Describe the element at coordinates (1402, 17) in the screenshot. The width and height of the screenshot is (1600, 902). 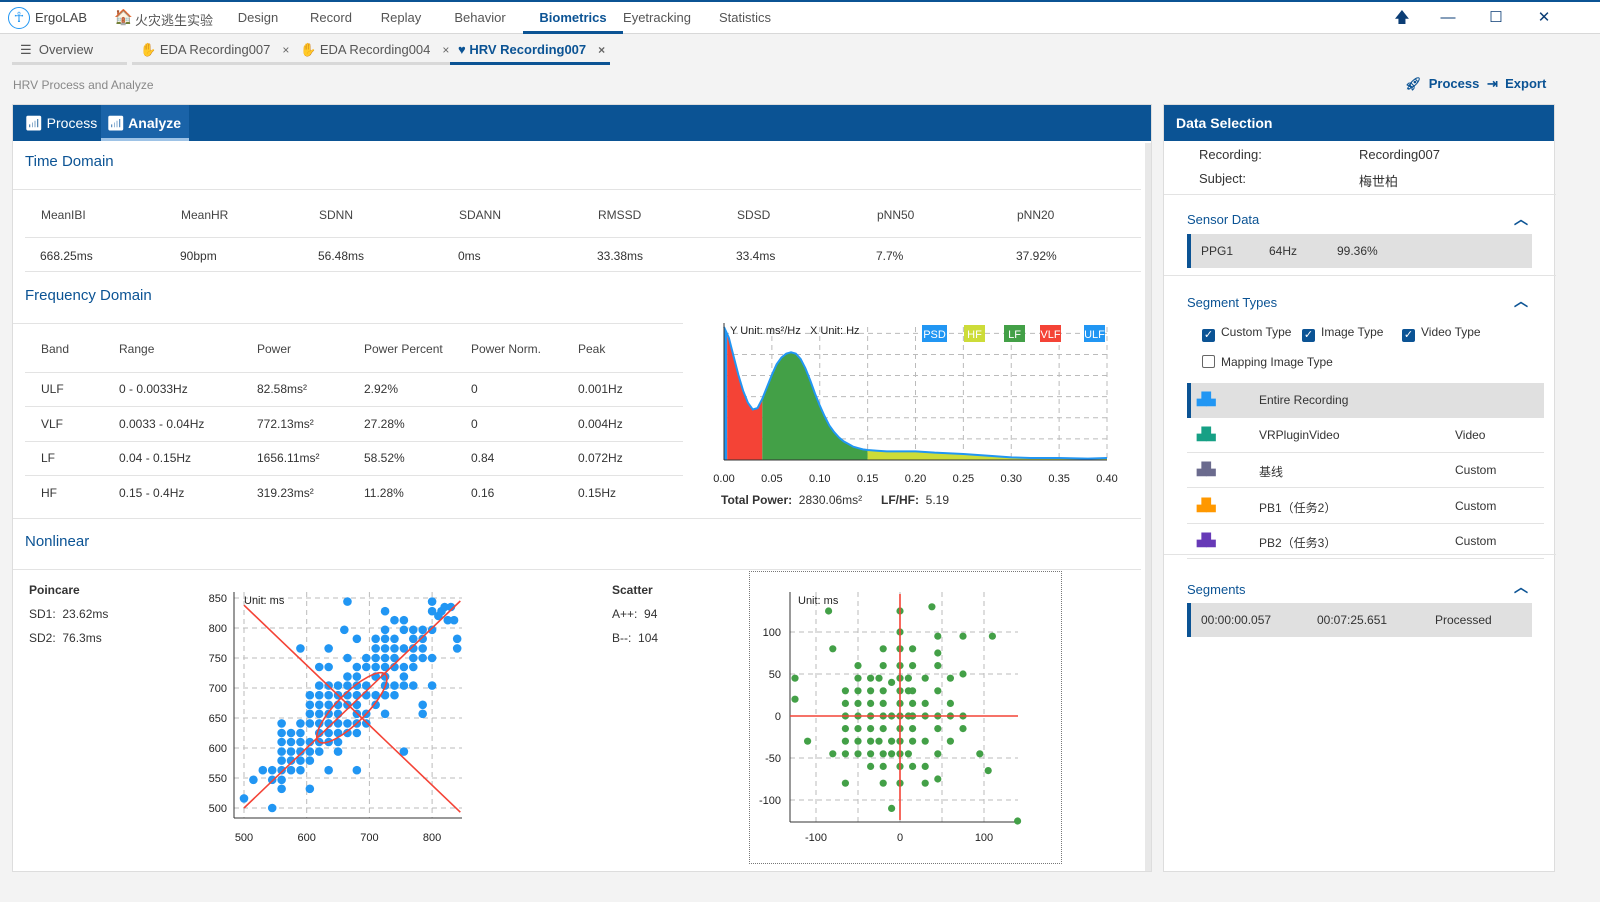
I see `pin-icon: 🡅` at that location.